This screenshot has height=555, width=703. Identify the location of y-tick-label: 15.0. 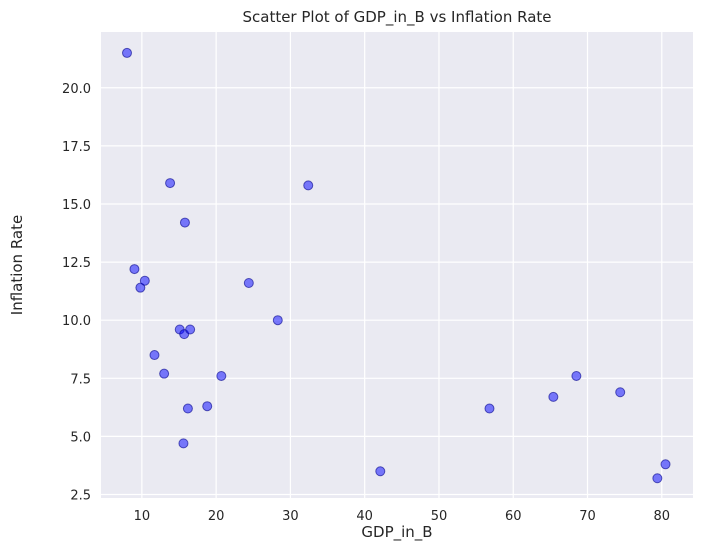
(76, 205).